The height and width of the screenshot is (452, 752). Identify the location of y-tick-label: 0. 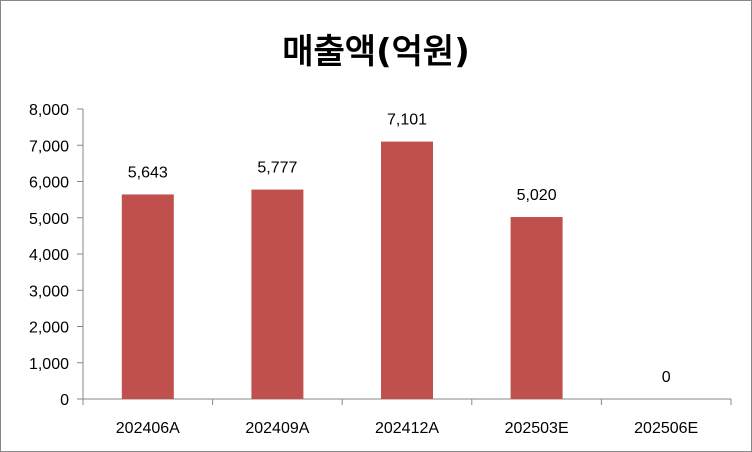
(64, 400).